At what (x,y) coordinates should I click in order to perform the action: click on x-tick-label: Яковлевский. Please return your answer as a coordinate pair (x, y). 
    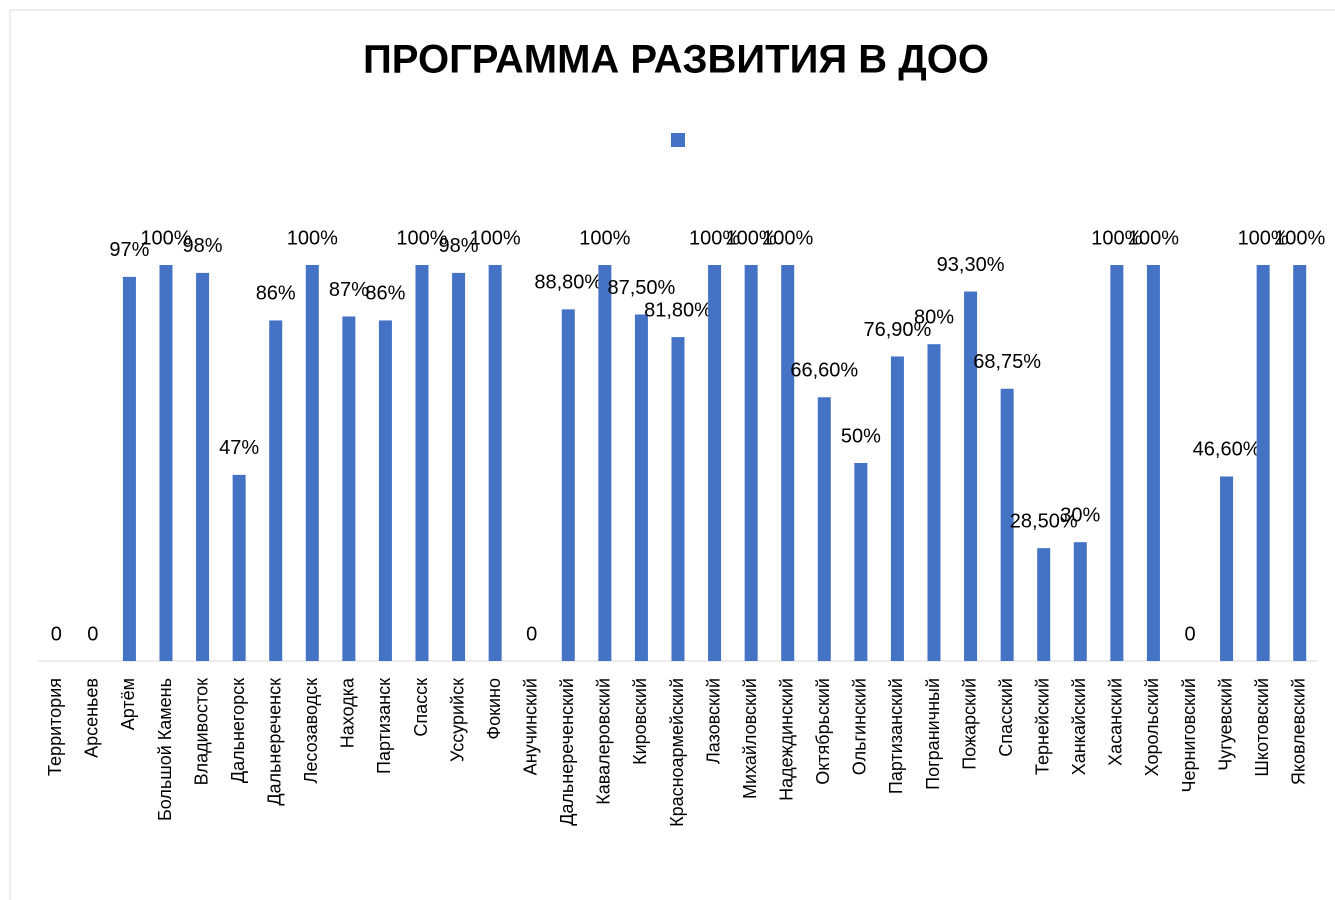
    Looking at the image, I should click on (1298, 731).